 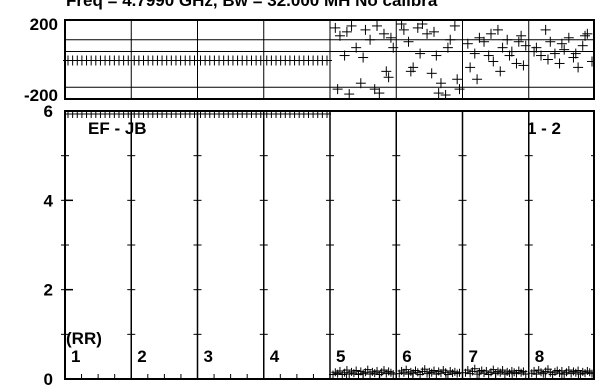 I want to click on amp-ytick-label: 0, so click(x=48, y=377).